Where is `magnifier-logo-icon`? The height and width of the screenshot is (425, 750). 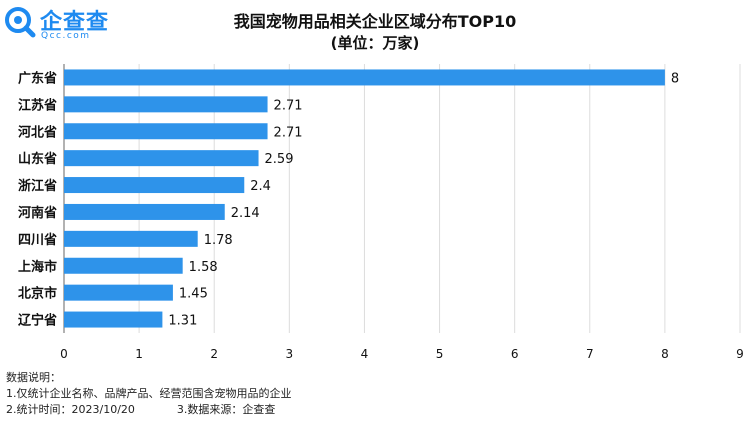 magnifier-logo-icon is located at coordinates (20, 22).